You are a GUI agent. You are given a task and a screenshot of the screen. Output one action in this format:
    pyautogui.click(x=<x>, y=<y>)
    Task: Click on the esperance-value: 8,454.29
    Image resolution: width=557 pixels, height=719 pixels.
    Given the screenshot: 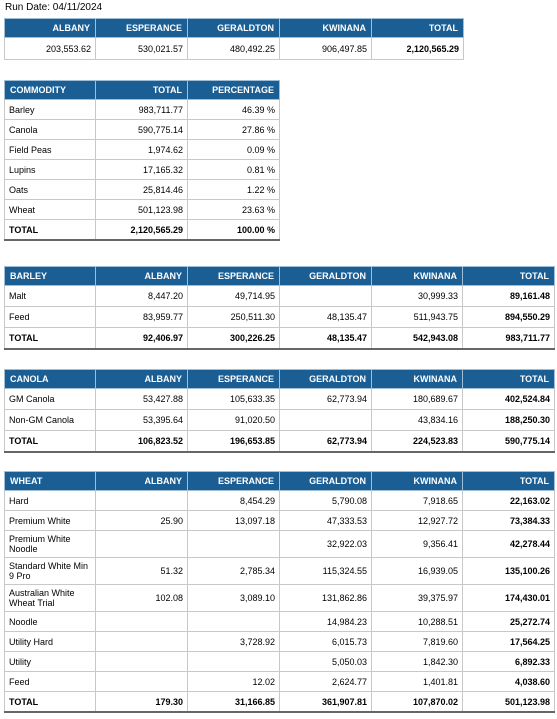 What is the action you would take?
    pyautogui.click(x=233, y=500)
    